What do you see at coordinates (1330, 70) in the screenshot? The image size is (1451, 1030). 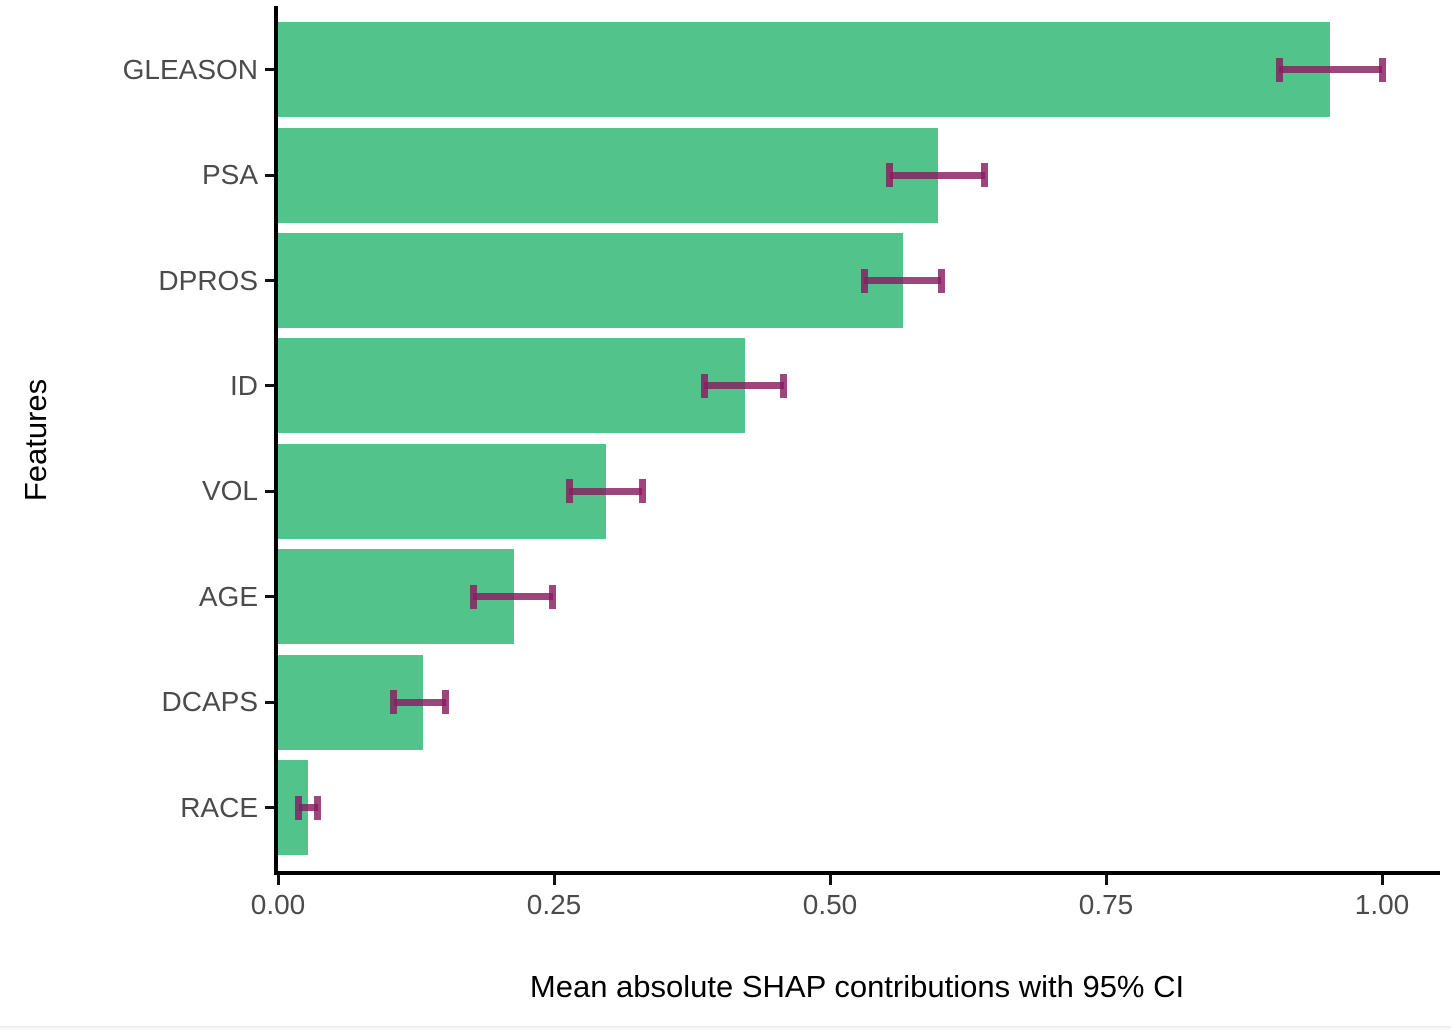 I see `ci-line-gleason` at bounding box center [1330, 70].